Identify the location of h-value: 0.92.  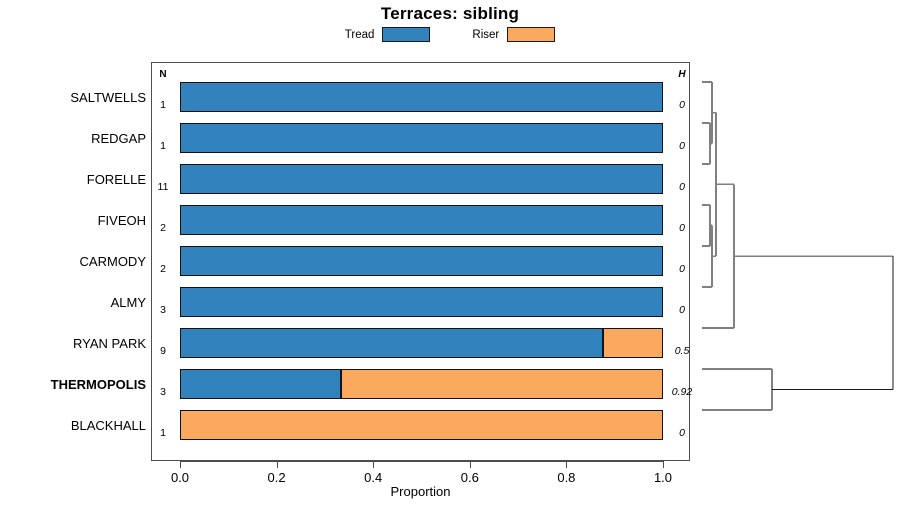
(682, 392).